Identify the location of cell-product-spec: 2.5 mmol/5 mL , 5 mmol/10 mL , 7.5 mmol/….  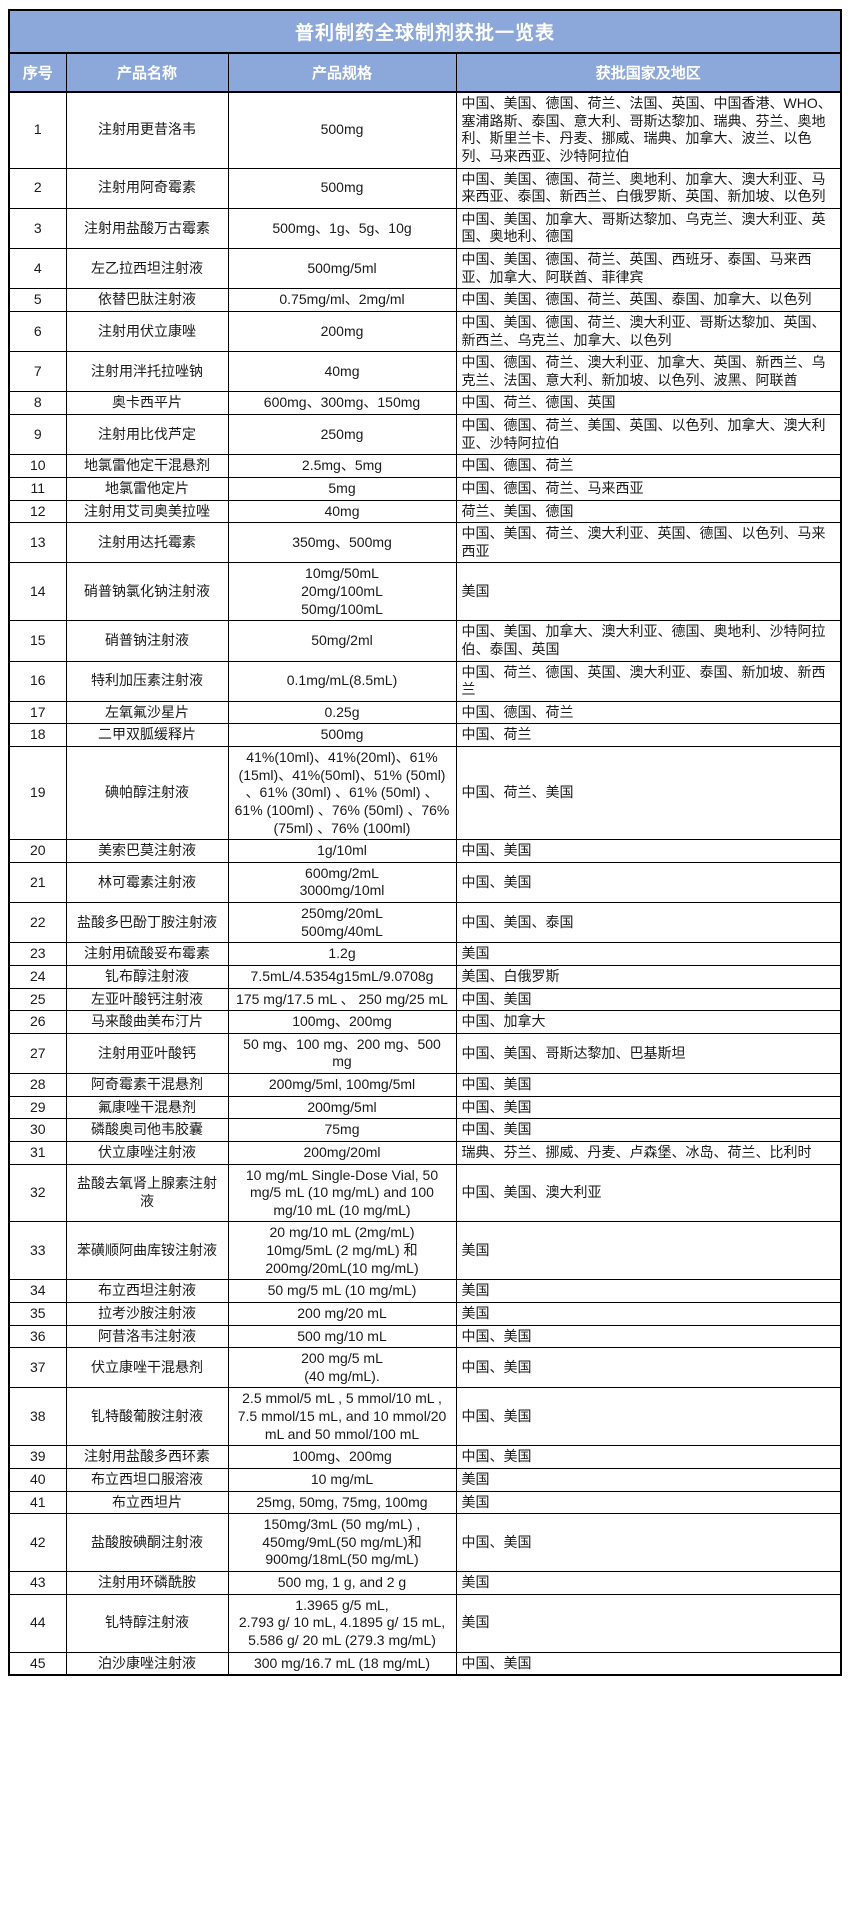
(342, 1417).